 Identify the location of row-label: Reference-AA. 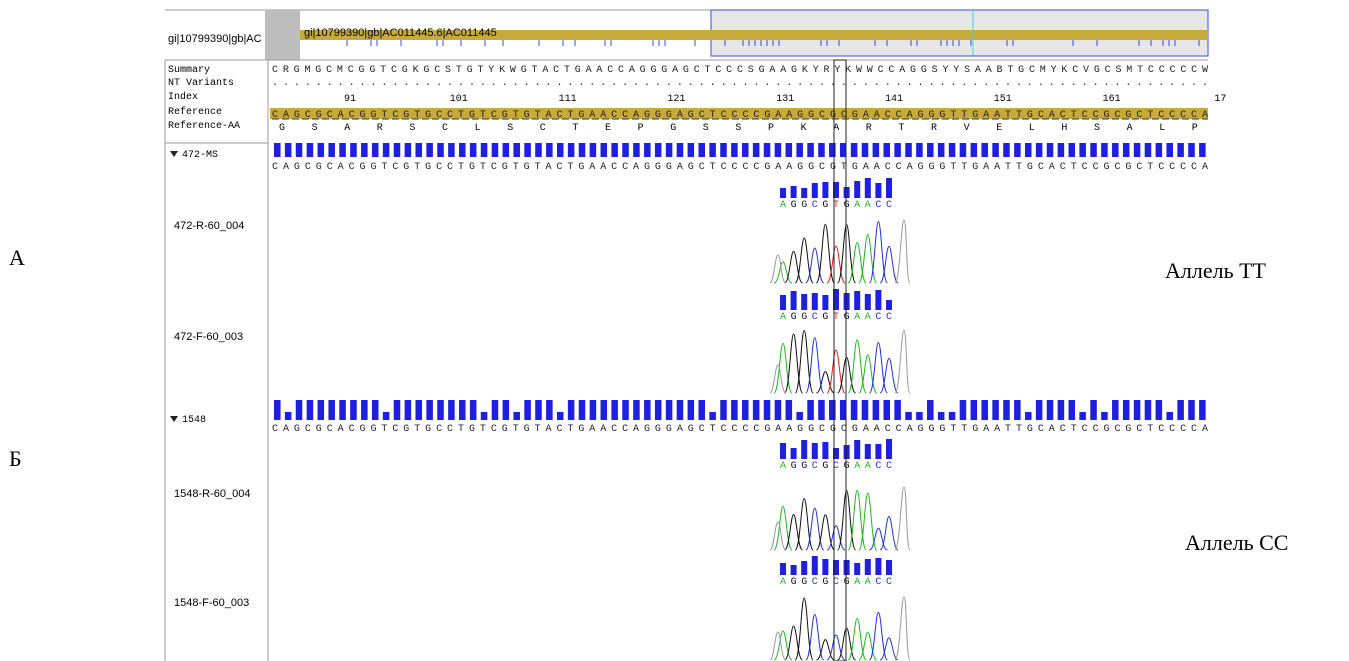
(204, 126).